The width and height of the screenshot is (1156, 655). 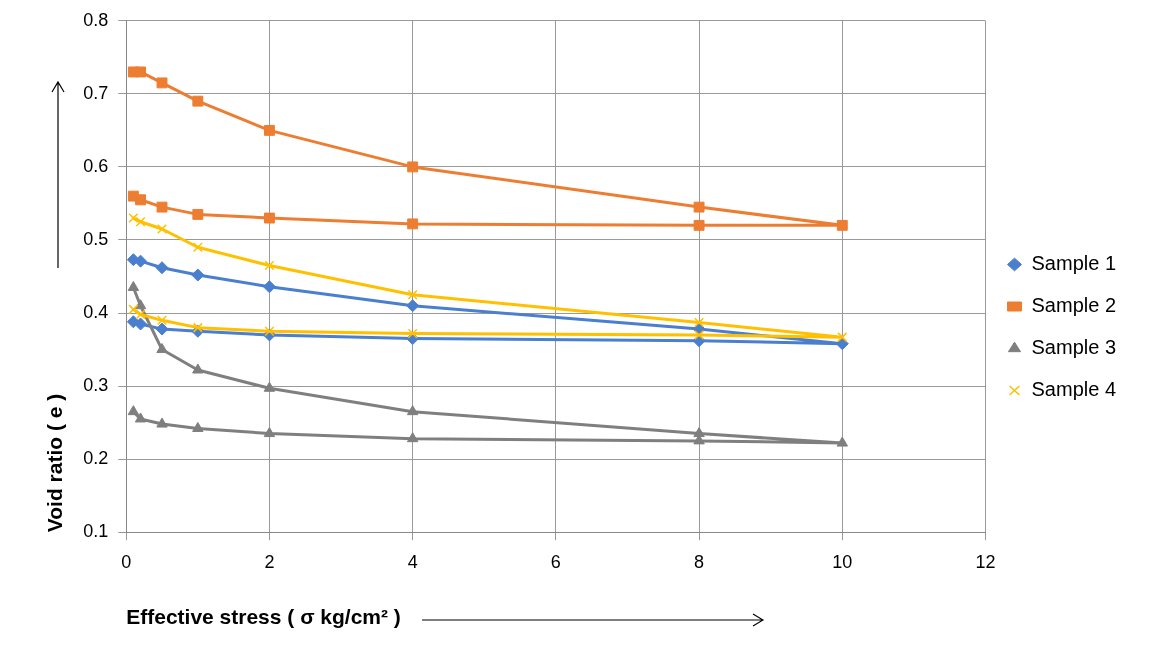 I want to click on x-tick-label: 0, so click(x=126, y=561).